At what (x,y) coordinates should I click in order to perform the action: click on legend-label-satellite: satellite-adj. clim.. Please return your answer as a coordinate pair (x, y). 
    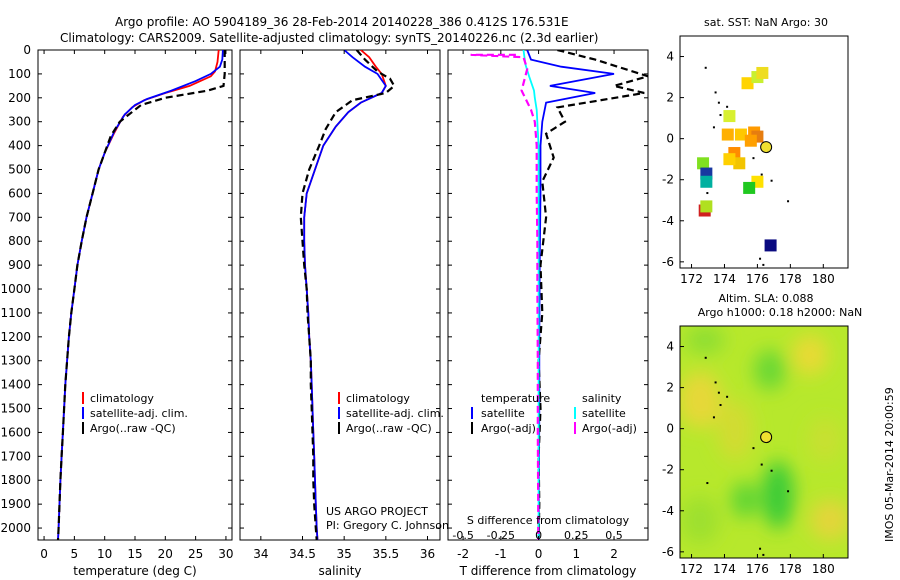
    Looking at the image, I should click on (395, 413).